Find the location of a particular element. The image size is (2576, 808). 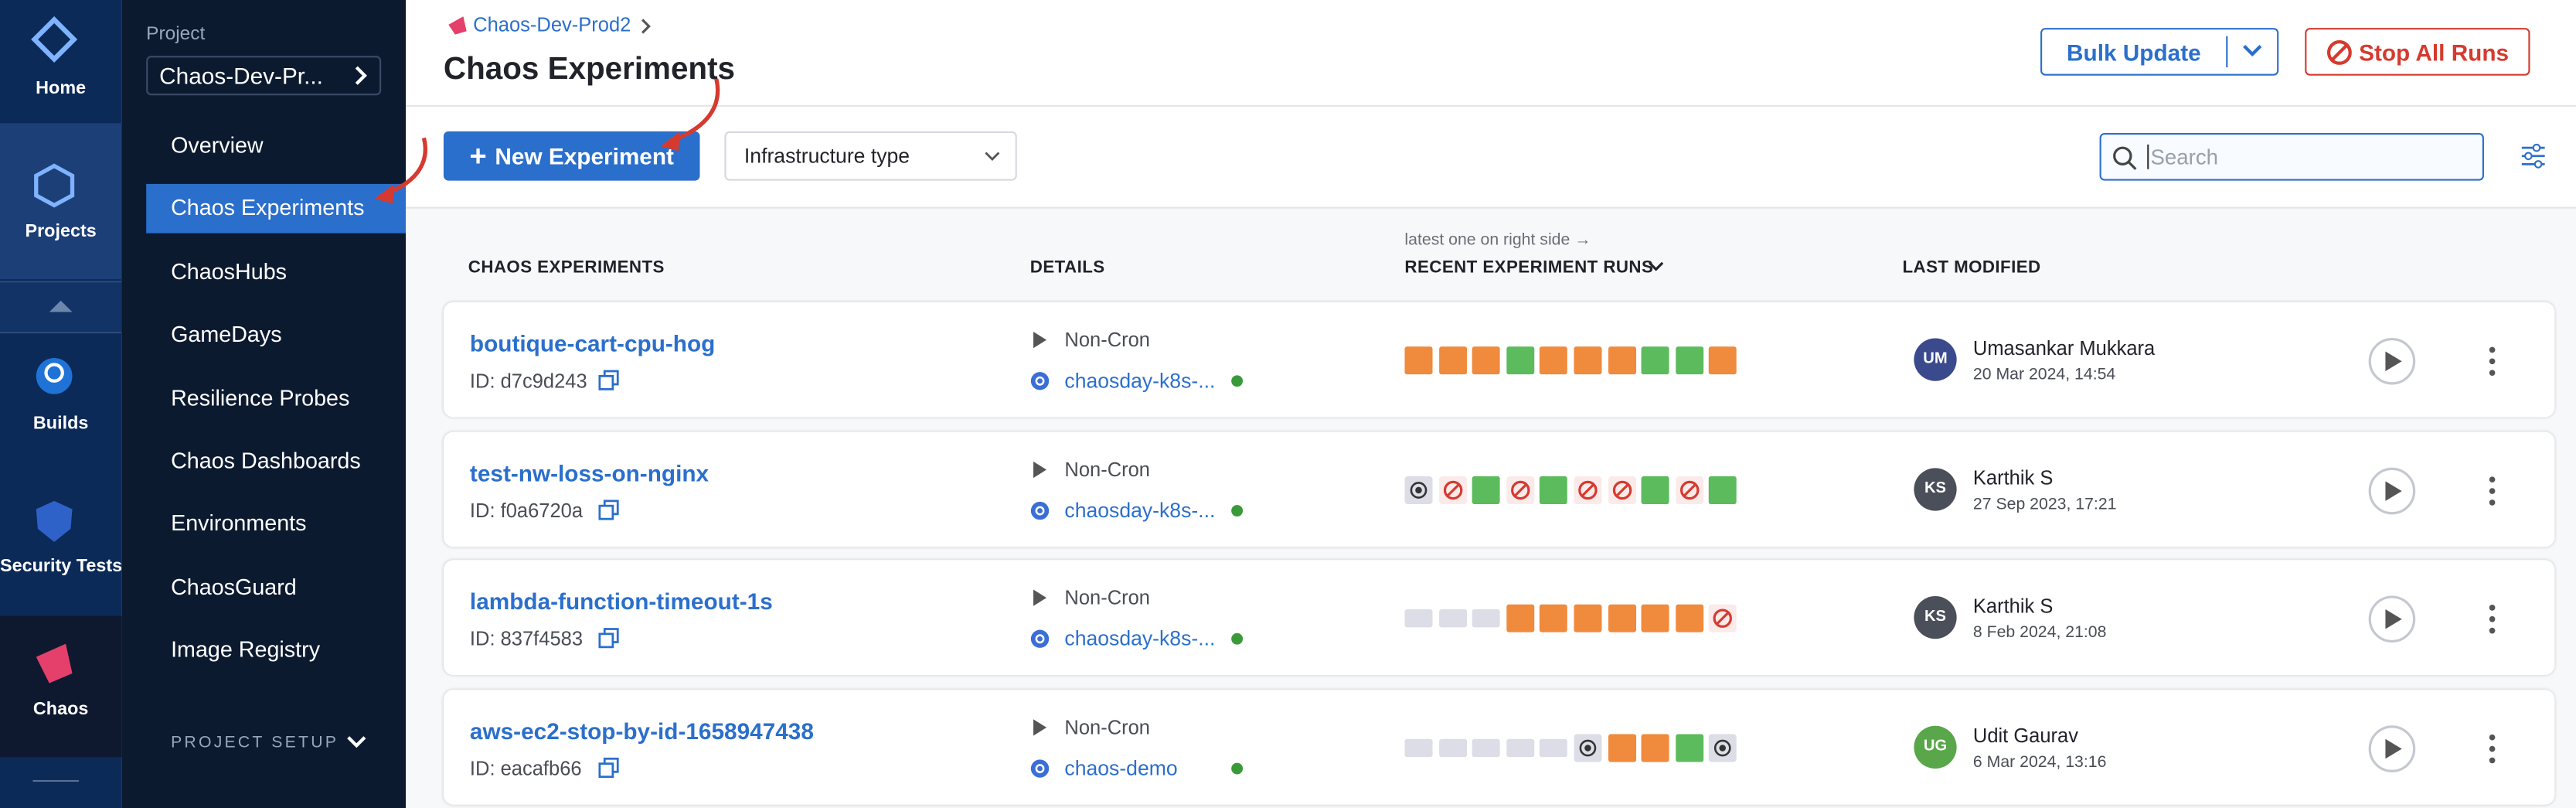

menu-item: Overview is located at coordinates (217, 145).